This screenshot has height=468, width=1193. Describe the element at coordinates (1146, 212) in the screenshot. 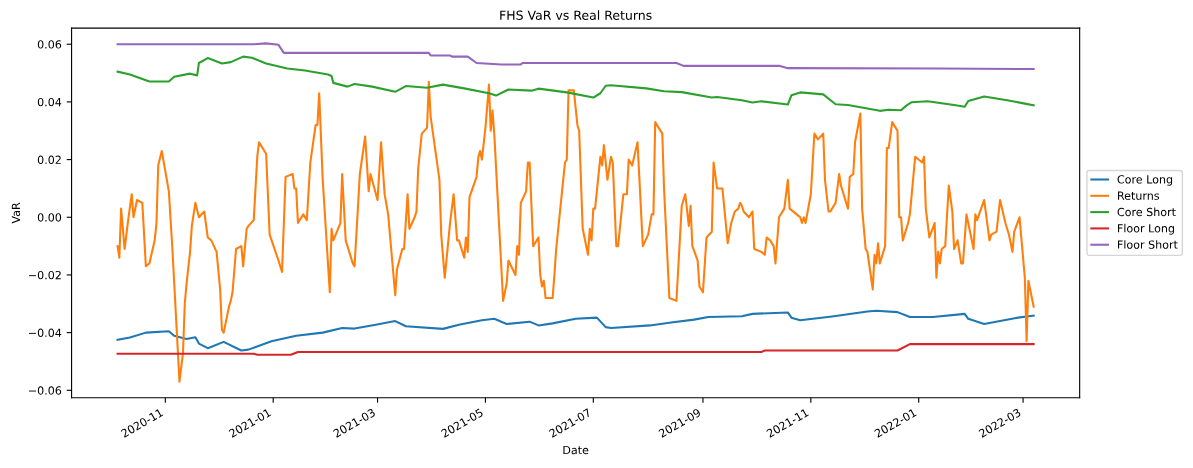

I see `legend-label: Core Short` at that location.